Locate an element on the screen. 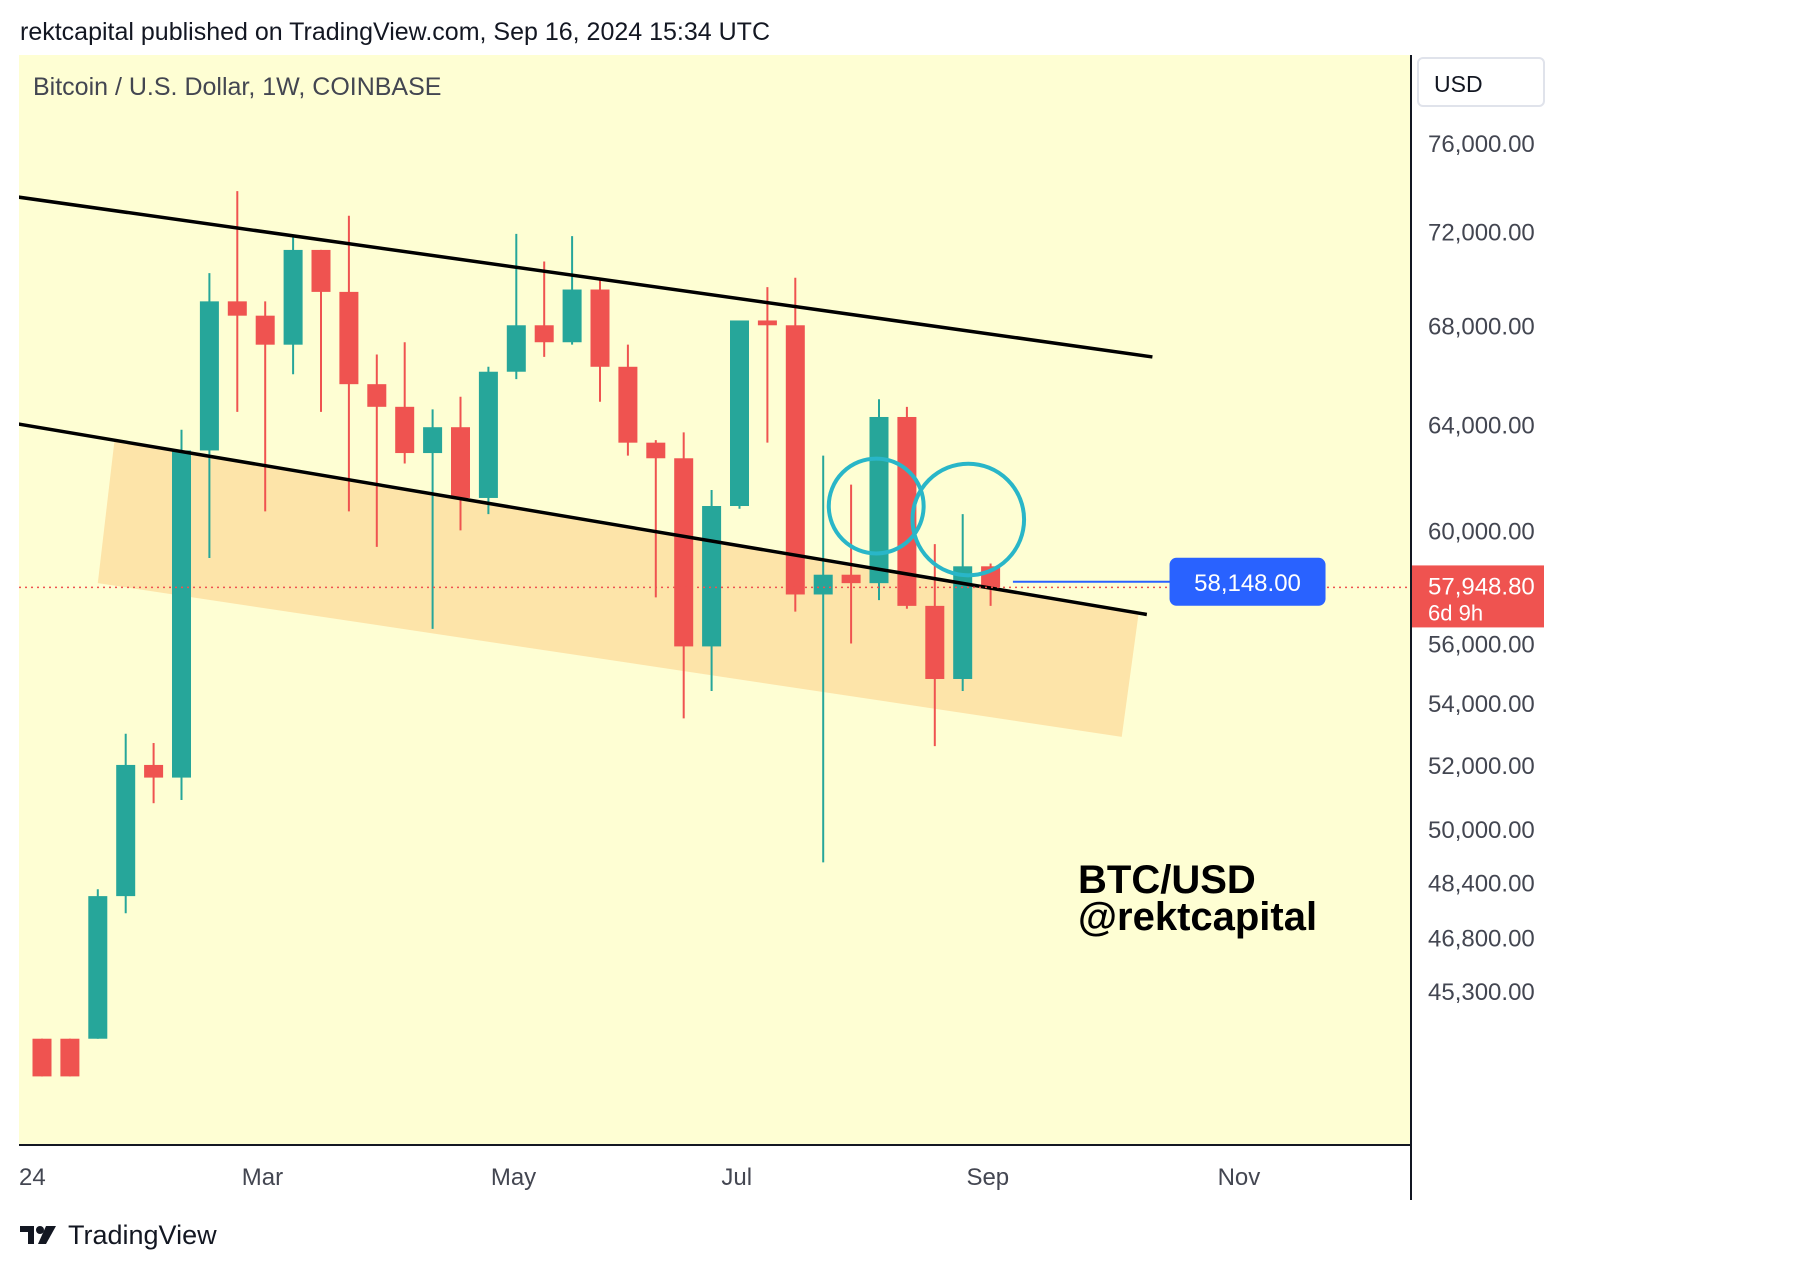 This screenshot has height=1266, width=1794. price-axis-label: 72,000.00 is located at coordinates (1481, 233).